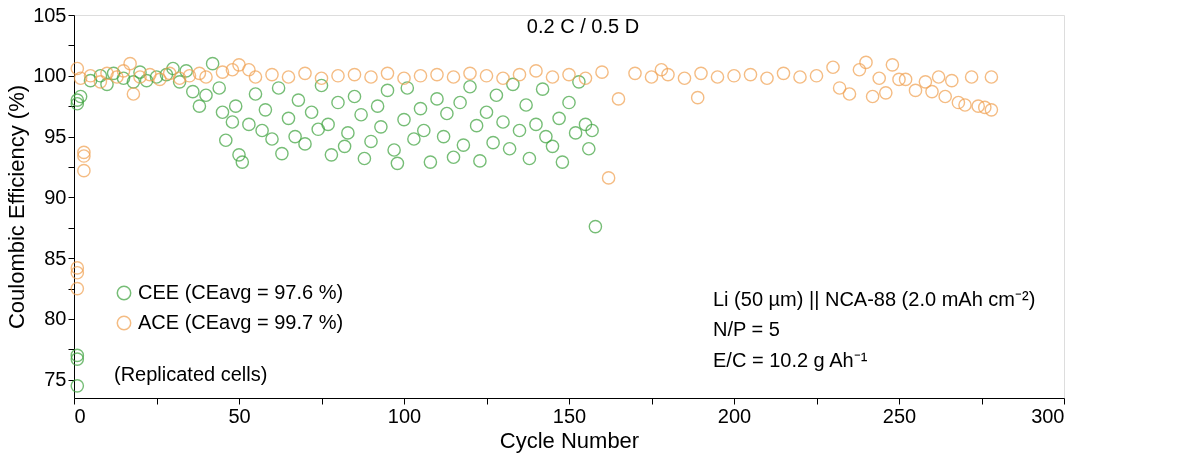 This screenshot has width=1193, height=474. I want to click on x-tick-label: 100, so click(404, 415).